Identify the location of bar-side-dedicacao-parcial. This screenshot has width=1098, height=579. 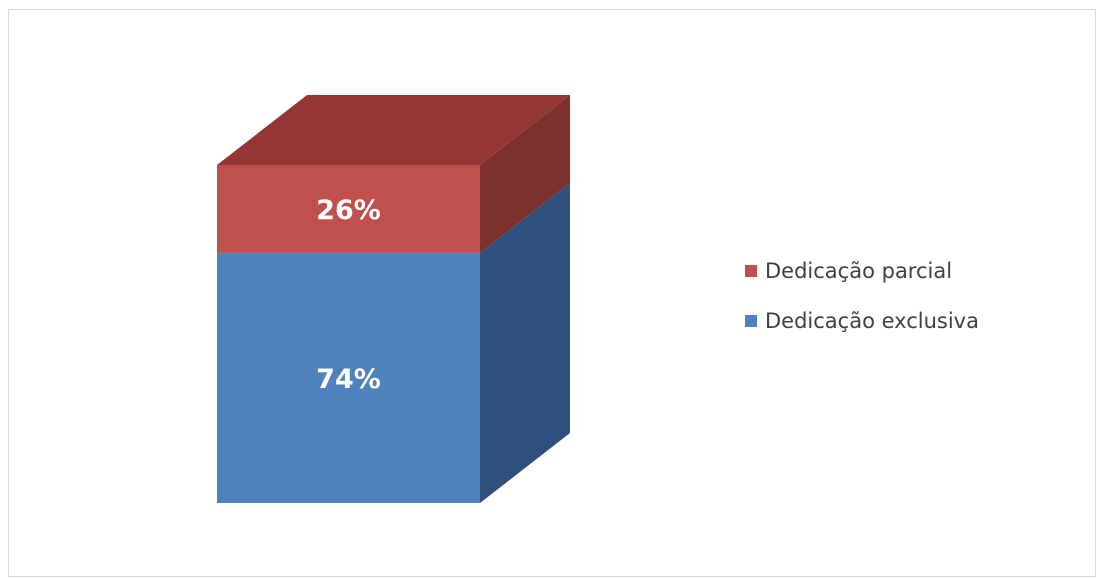
(525, 174).